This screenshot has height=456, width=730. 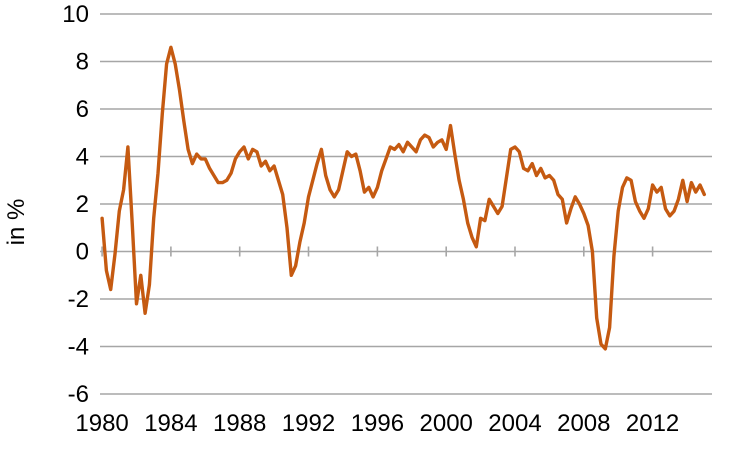 I want to click on x-tick-label: 1996, so click(x=377, y=423).